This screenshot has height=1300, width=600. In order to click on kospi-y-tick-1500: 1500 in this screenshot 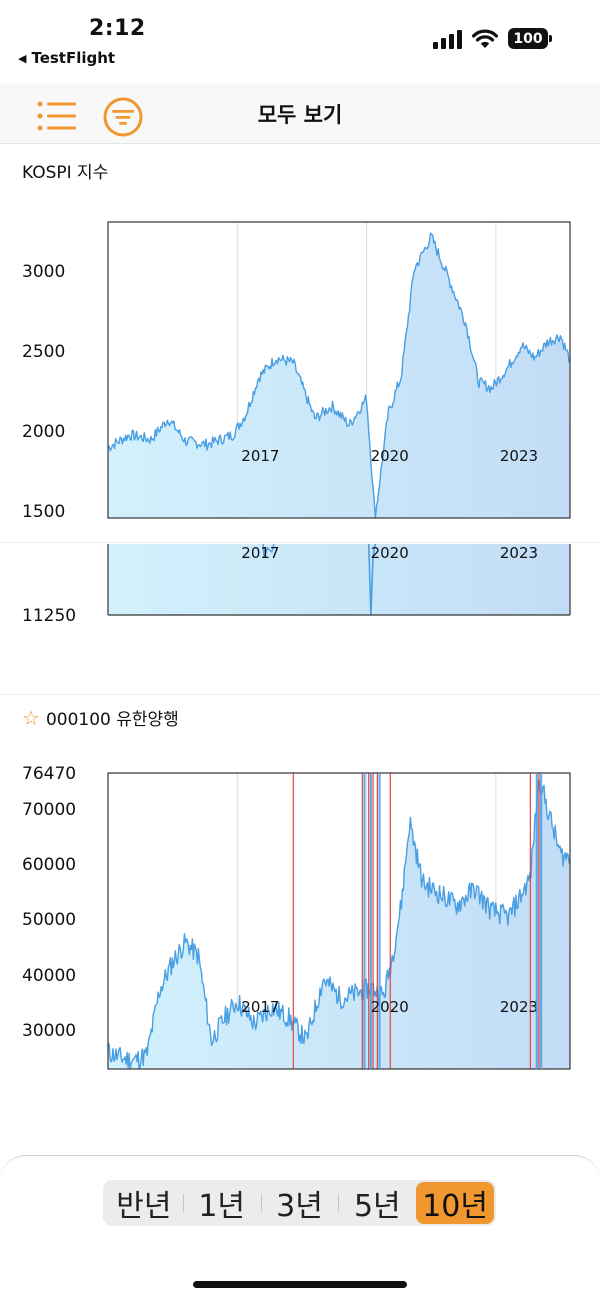, I will do `click(44, 512)`.